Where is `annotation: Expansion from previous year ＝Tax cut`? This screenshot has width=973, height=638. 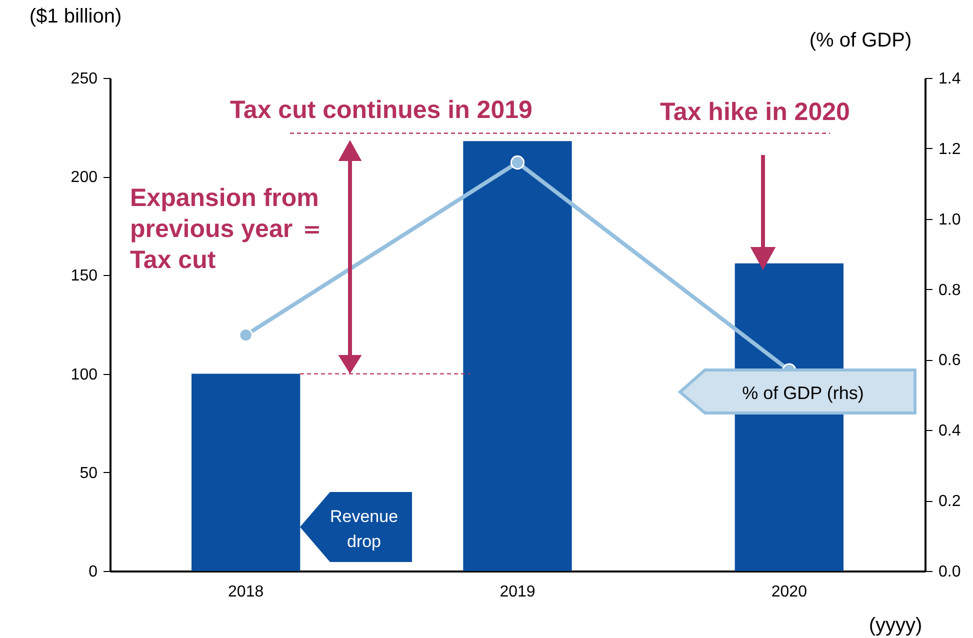 annotation: Expansion from previous year ＝Tax cut is located at coordinates (228, 229).